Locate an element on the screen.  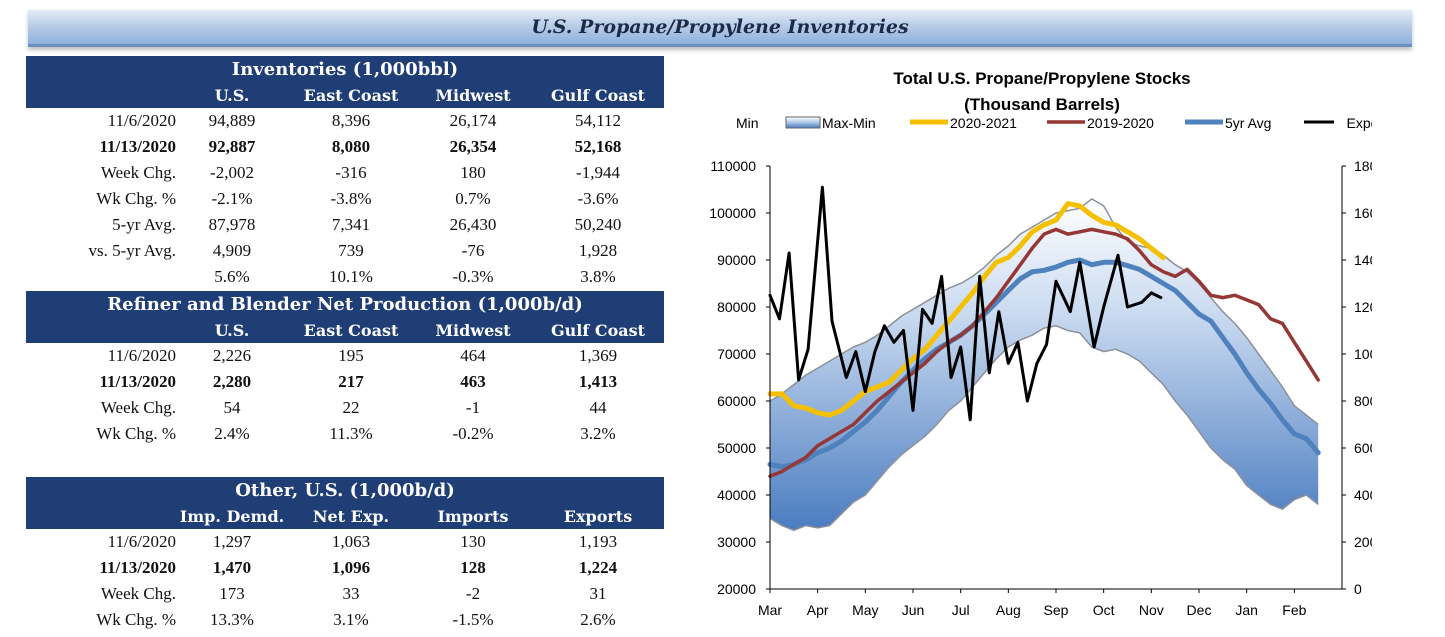
column-header: Exports is located at coordinates (598, 516).